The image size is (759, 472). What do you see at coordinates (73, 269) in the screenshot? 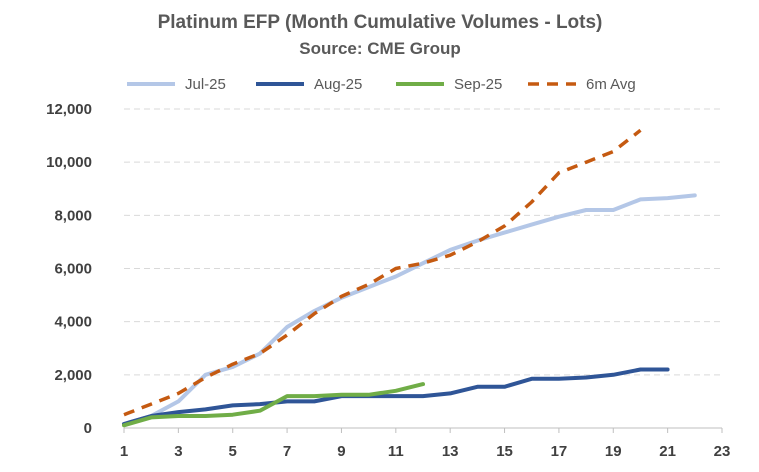
I see `y-tick-label: 6,000` at bounding box center [73, 269].